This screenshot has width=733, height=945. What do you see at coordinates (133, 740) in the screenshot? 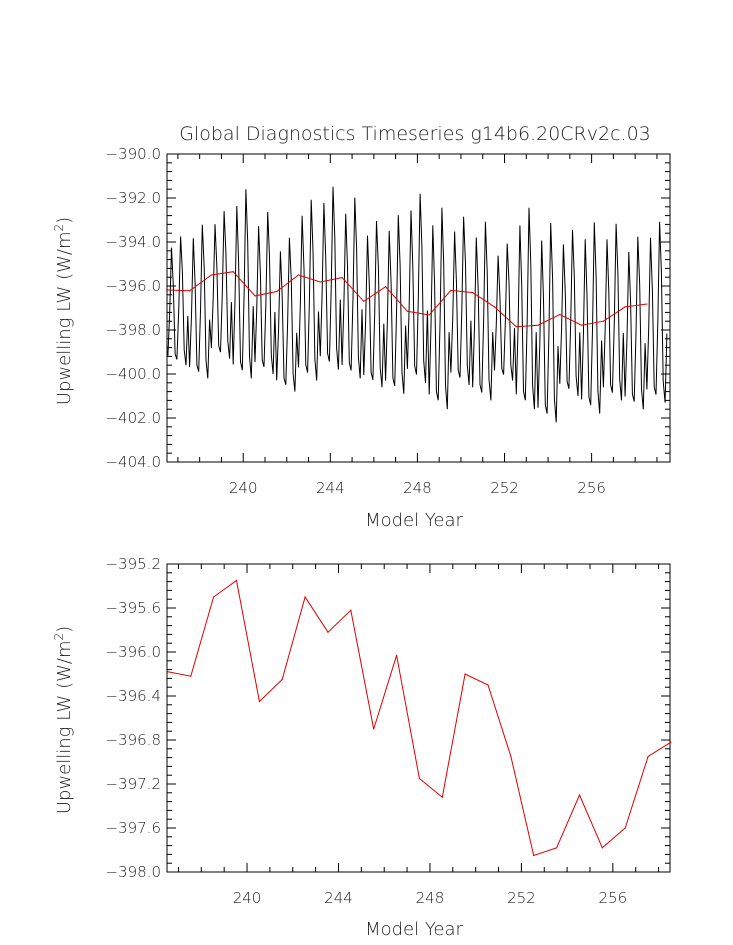
I see `bottom-y-tick-label: −396.8` at bounding box center [133, 740].